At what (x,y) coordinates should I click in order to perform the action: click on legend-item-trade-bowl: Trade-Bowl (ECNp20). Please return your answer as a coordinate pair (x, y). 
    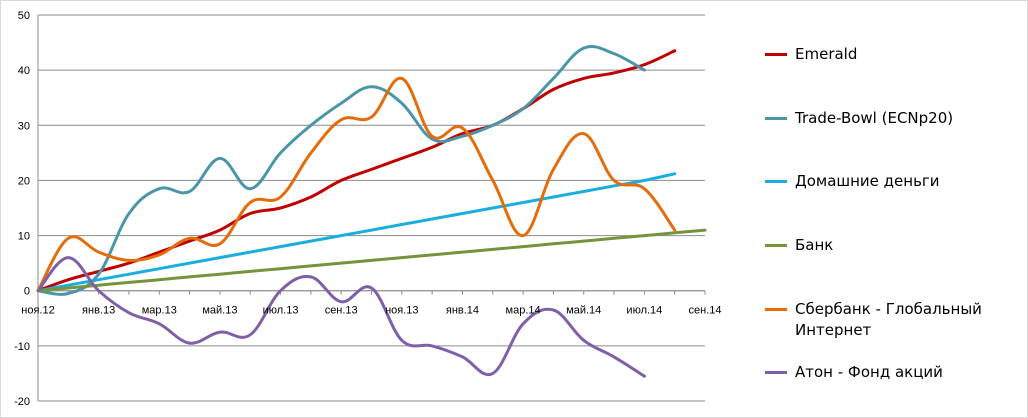
    Looking at the image, I should click on (882, 118).